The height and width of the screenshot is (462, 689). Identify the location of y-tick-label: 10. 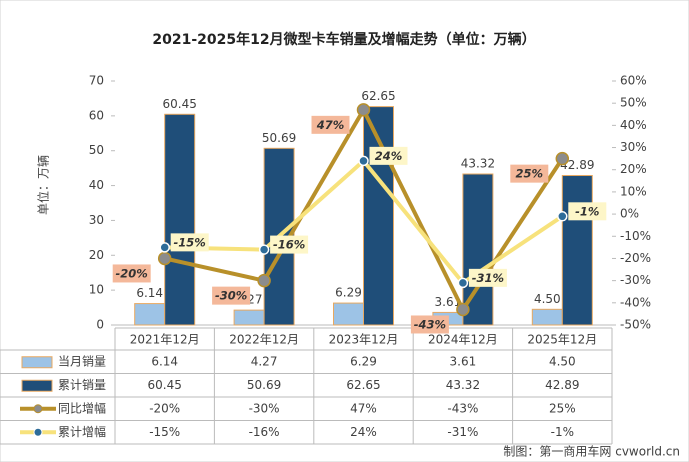
(96, 290).